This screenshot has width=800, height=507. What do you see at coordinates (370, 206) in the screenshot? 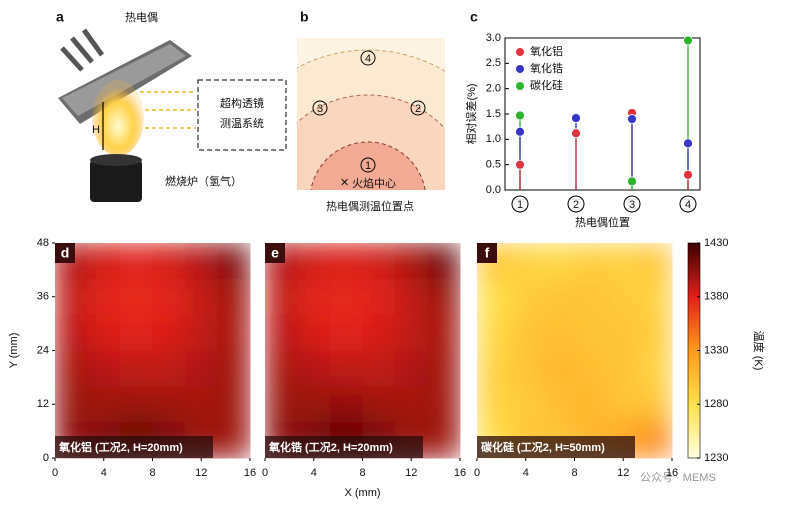
I see `caption: 热电偶测温位置点` at bounding box center [370, 206].